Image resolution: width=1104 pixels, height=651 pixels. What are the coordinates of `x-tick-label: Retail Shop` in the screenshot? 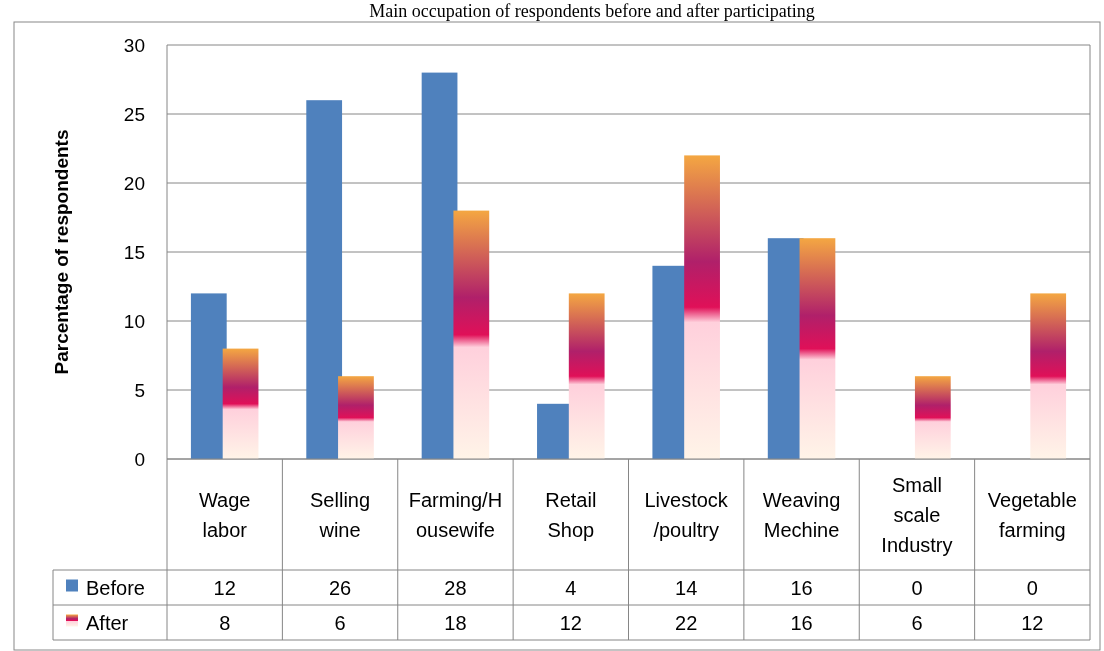 It's located at (571, 514).